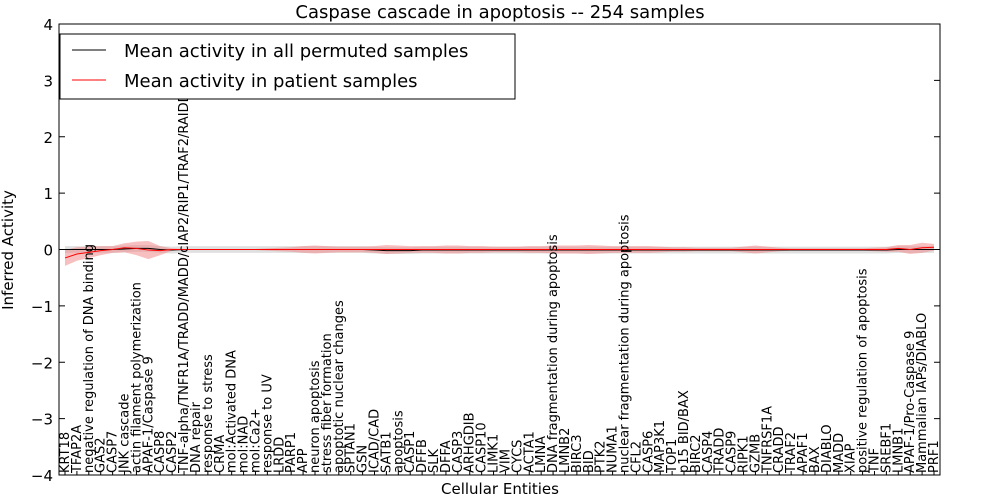  Describe the element at coordinates (148, 414) in the screenshot. I see `x-tick-label: APAF-1/Caspase 9` at that location.